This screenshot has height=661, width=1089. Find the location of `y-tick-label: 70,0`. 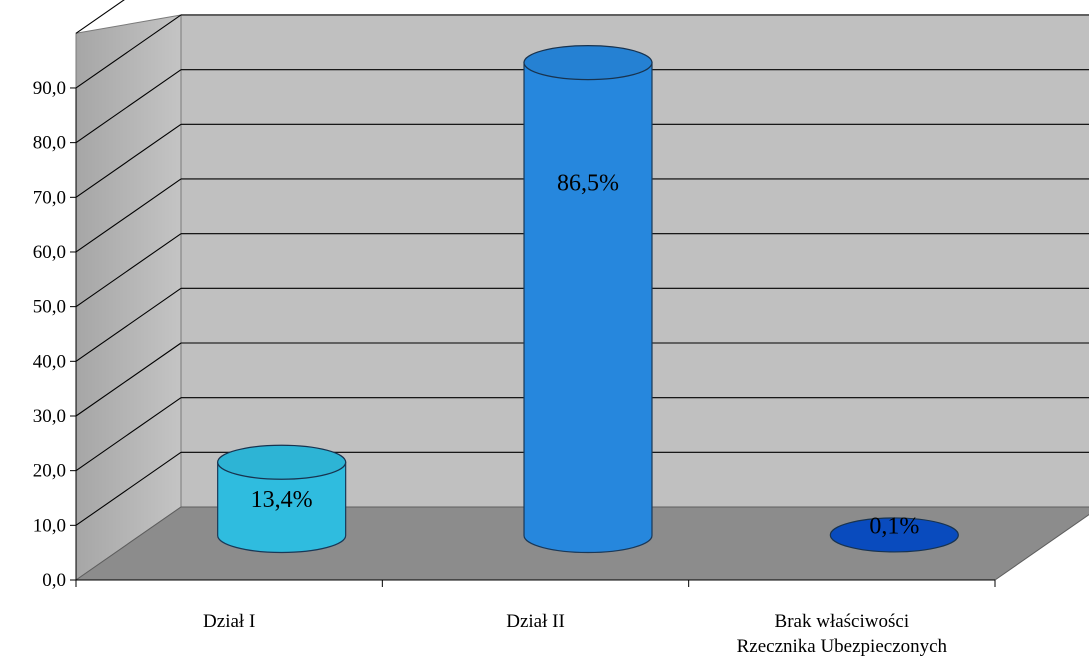

y-tick-label: 70,0 is located at coordinates (49, 197).